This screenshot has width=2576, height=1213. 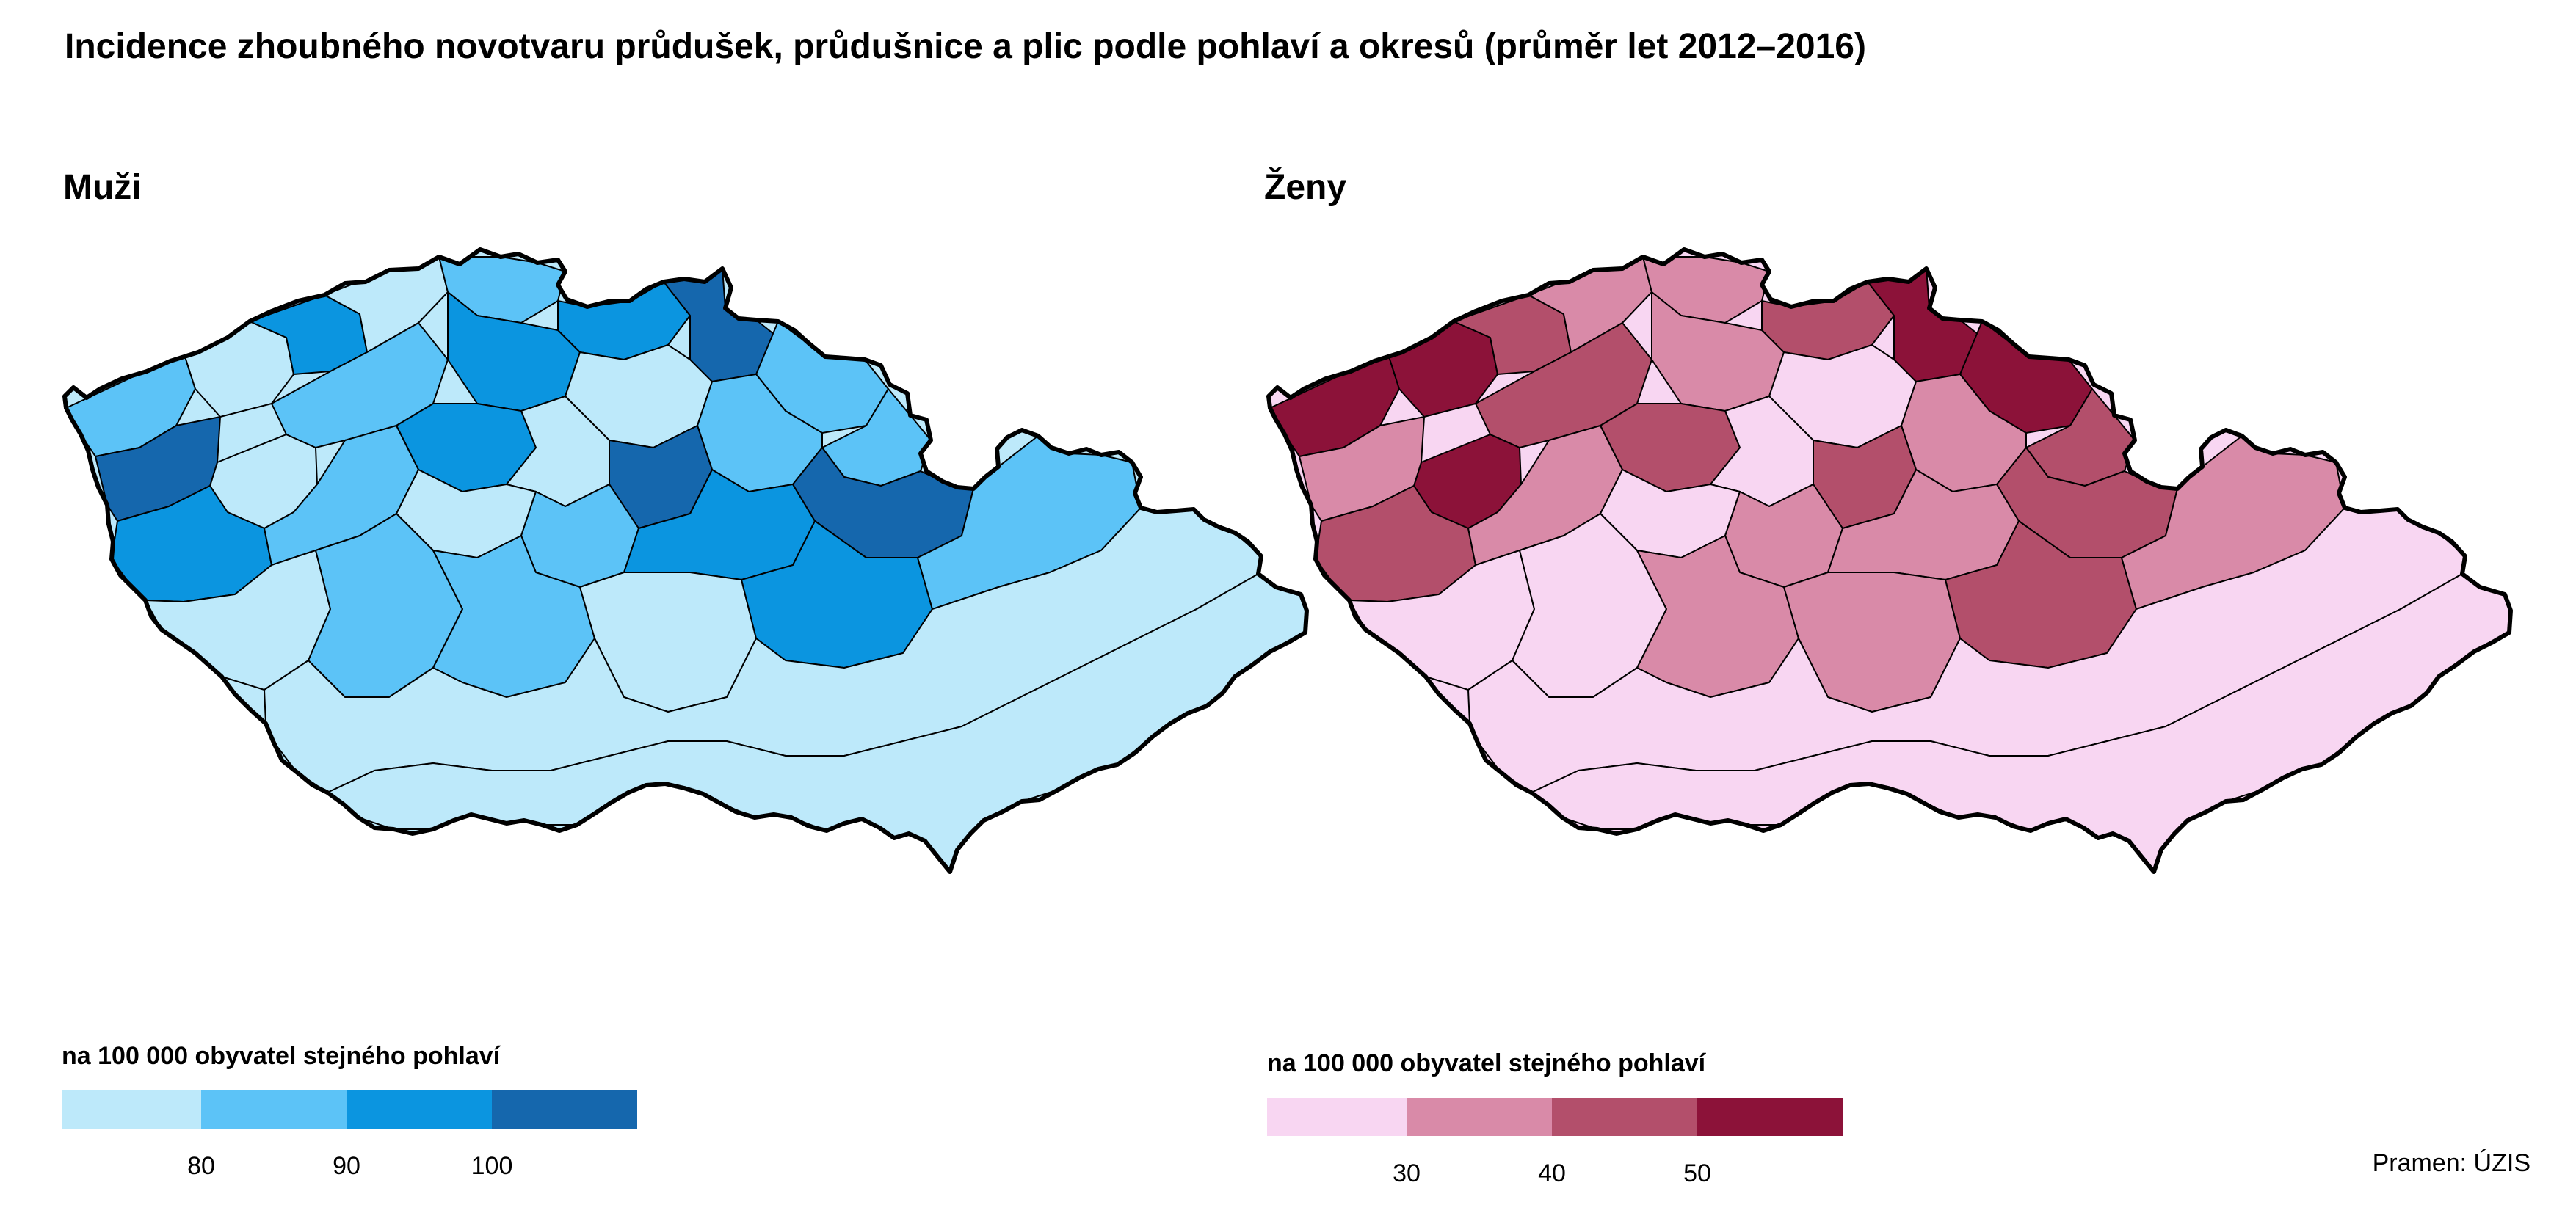 I want to click on legend-colorbar-men, so click(x=350, y=1109).